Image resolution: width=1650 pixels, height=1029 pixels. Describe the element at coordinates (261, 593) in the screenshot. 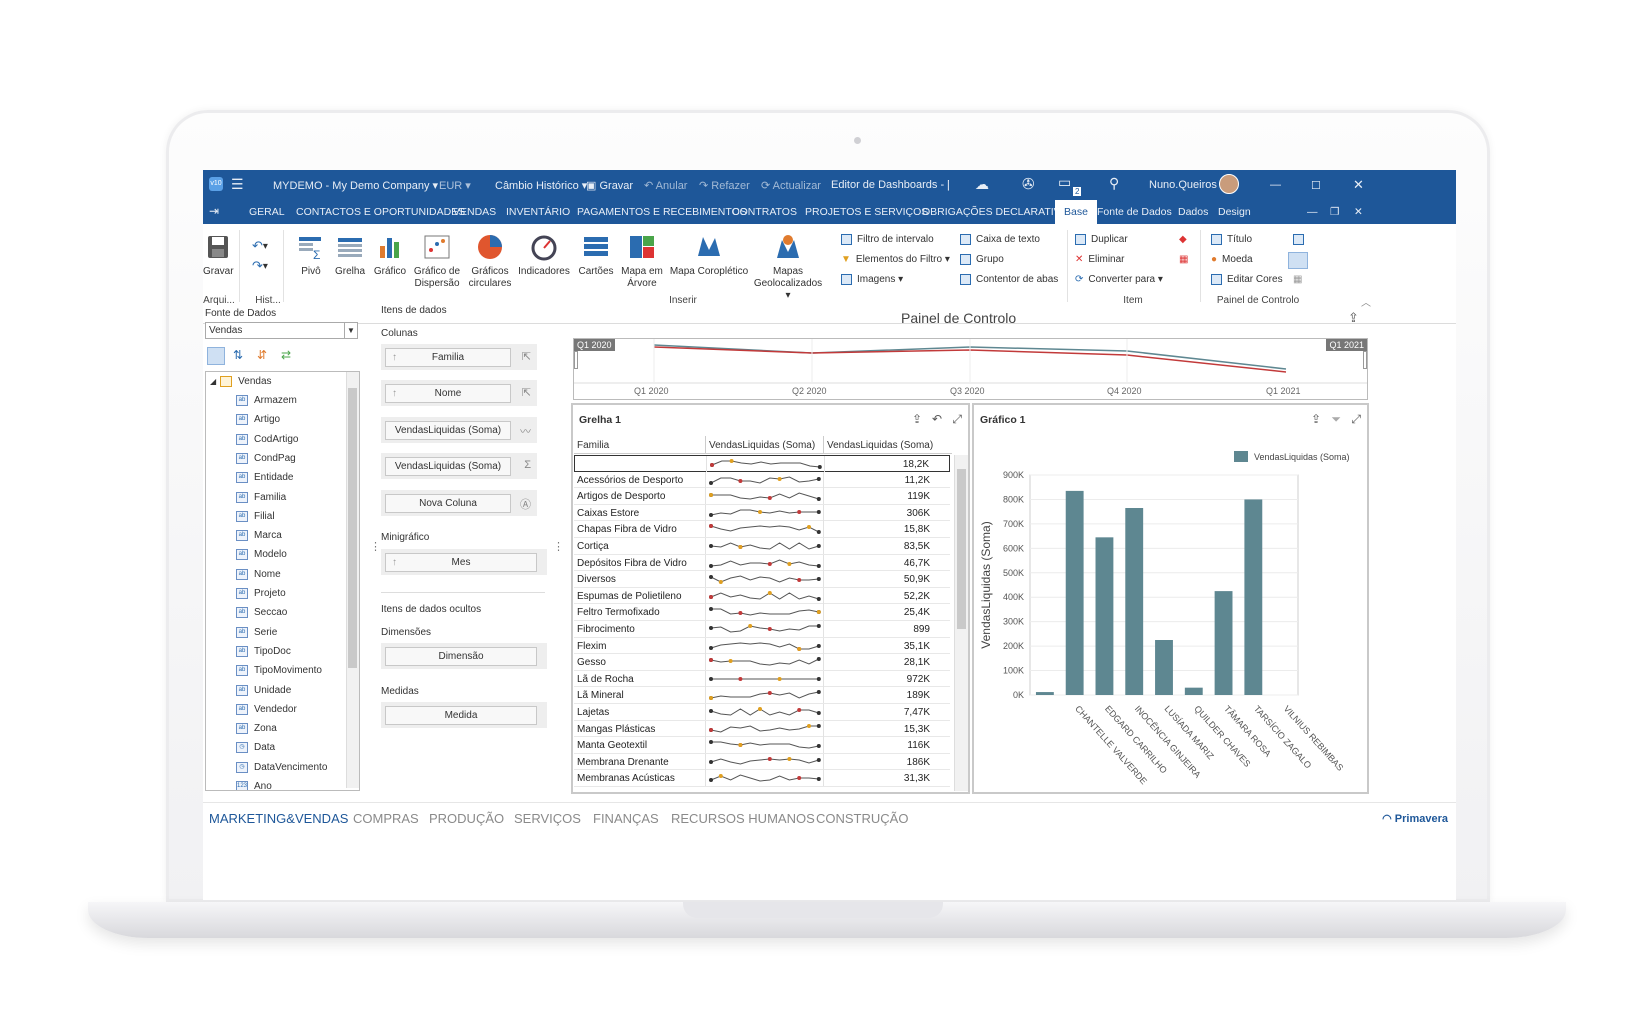

I see `tree-field: ab Projeto` at that location.